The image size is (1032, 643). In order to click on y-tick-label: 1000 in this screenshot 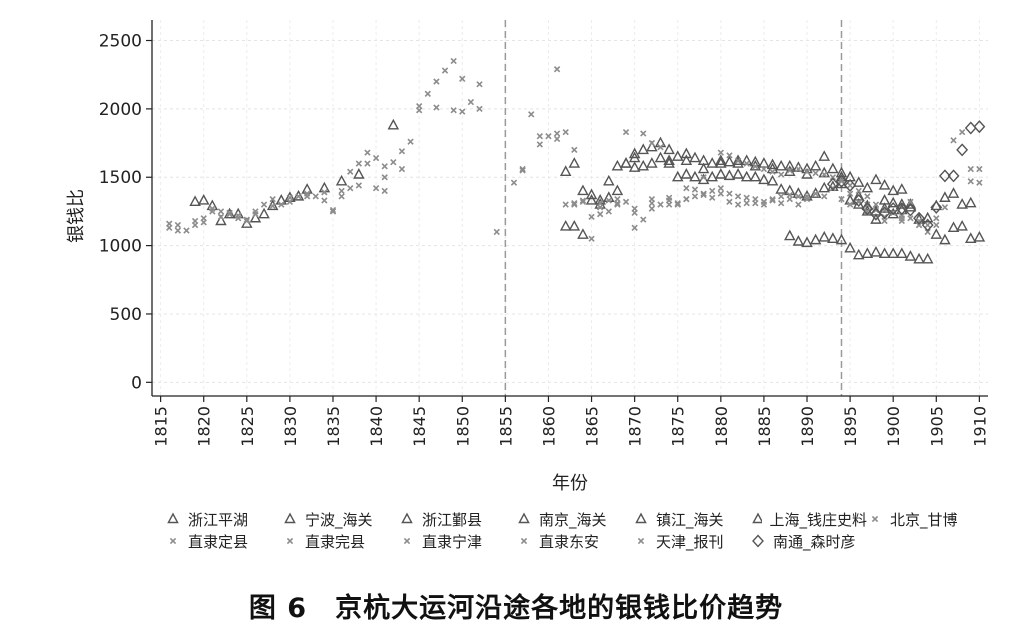, I will do `click(120, 247)`.